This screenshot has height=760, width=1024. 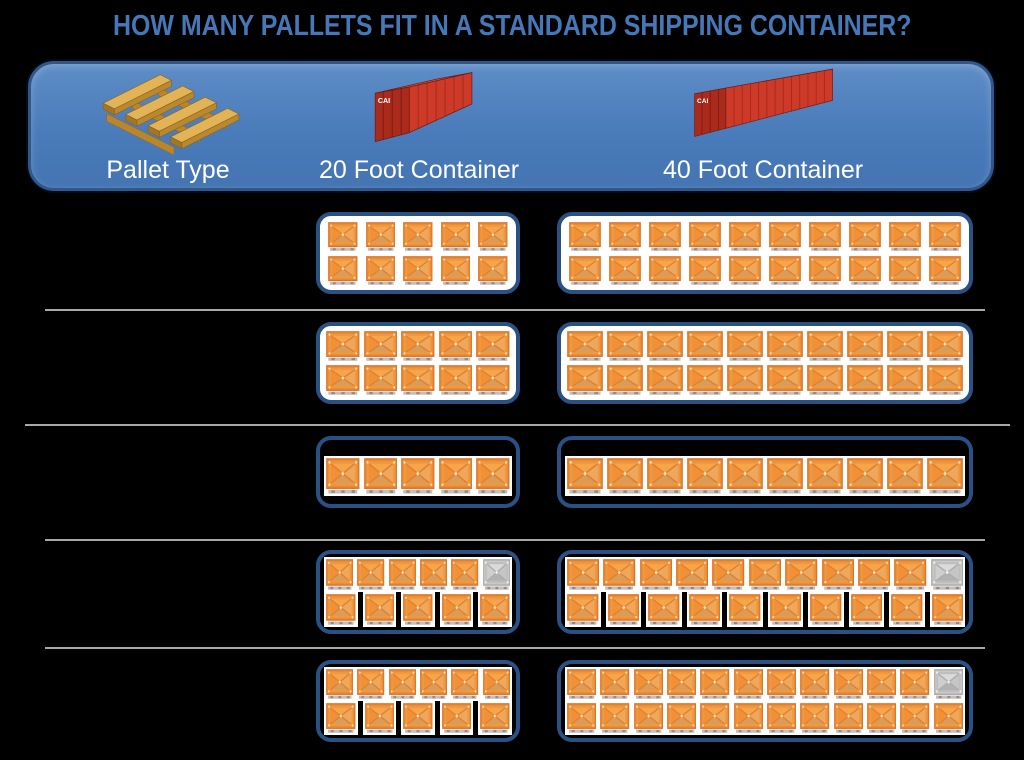 I want to click on wooden-pallet-icon, so click(x=171, y=115).